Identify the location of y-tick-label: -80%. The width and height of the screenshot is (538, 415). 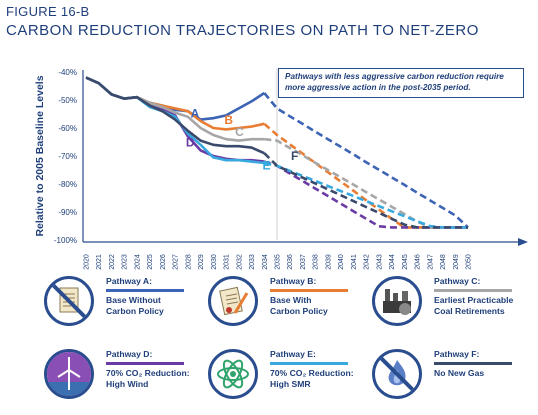
(67, 184).